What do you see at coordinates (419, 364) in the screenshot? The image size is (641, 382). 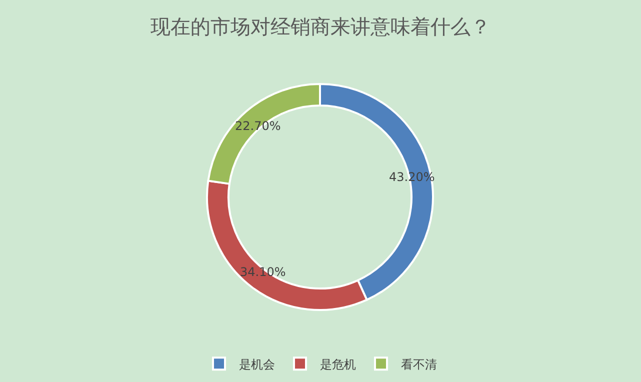 I see `legend-label: 看不清` at bounding box center [419, 364].